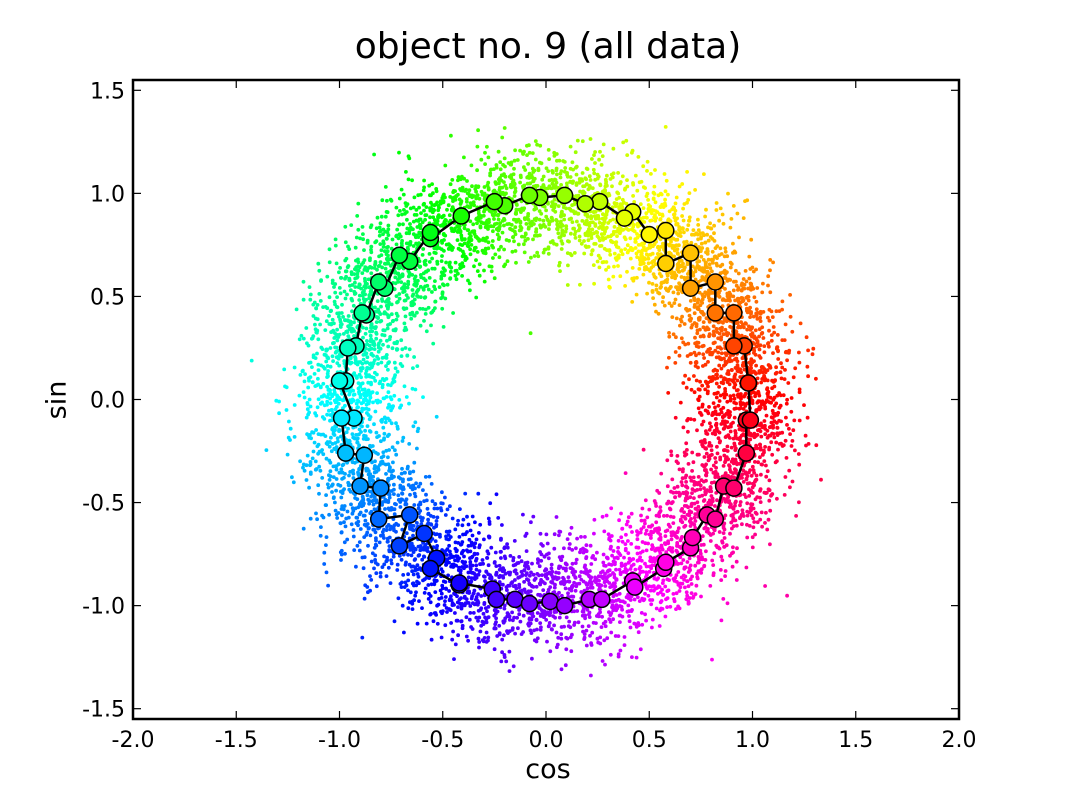 The width and height of the screenshot is (1066, 800). I want to click on chart-title: object no. 9 (all data), so click(548, 46).